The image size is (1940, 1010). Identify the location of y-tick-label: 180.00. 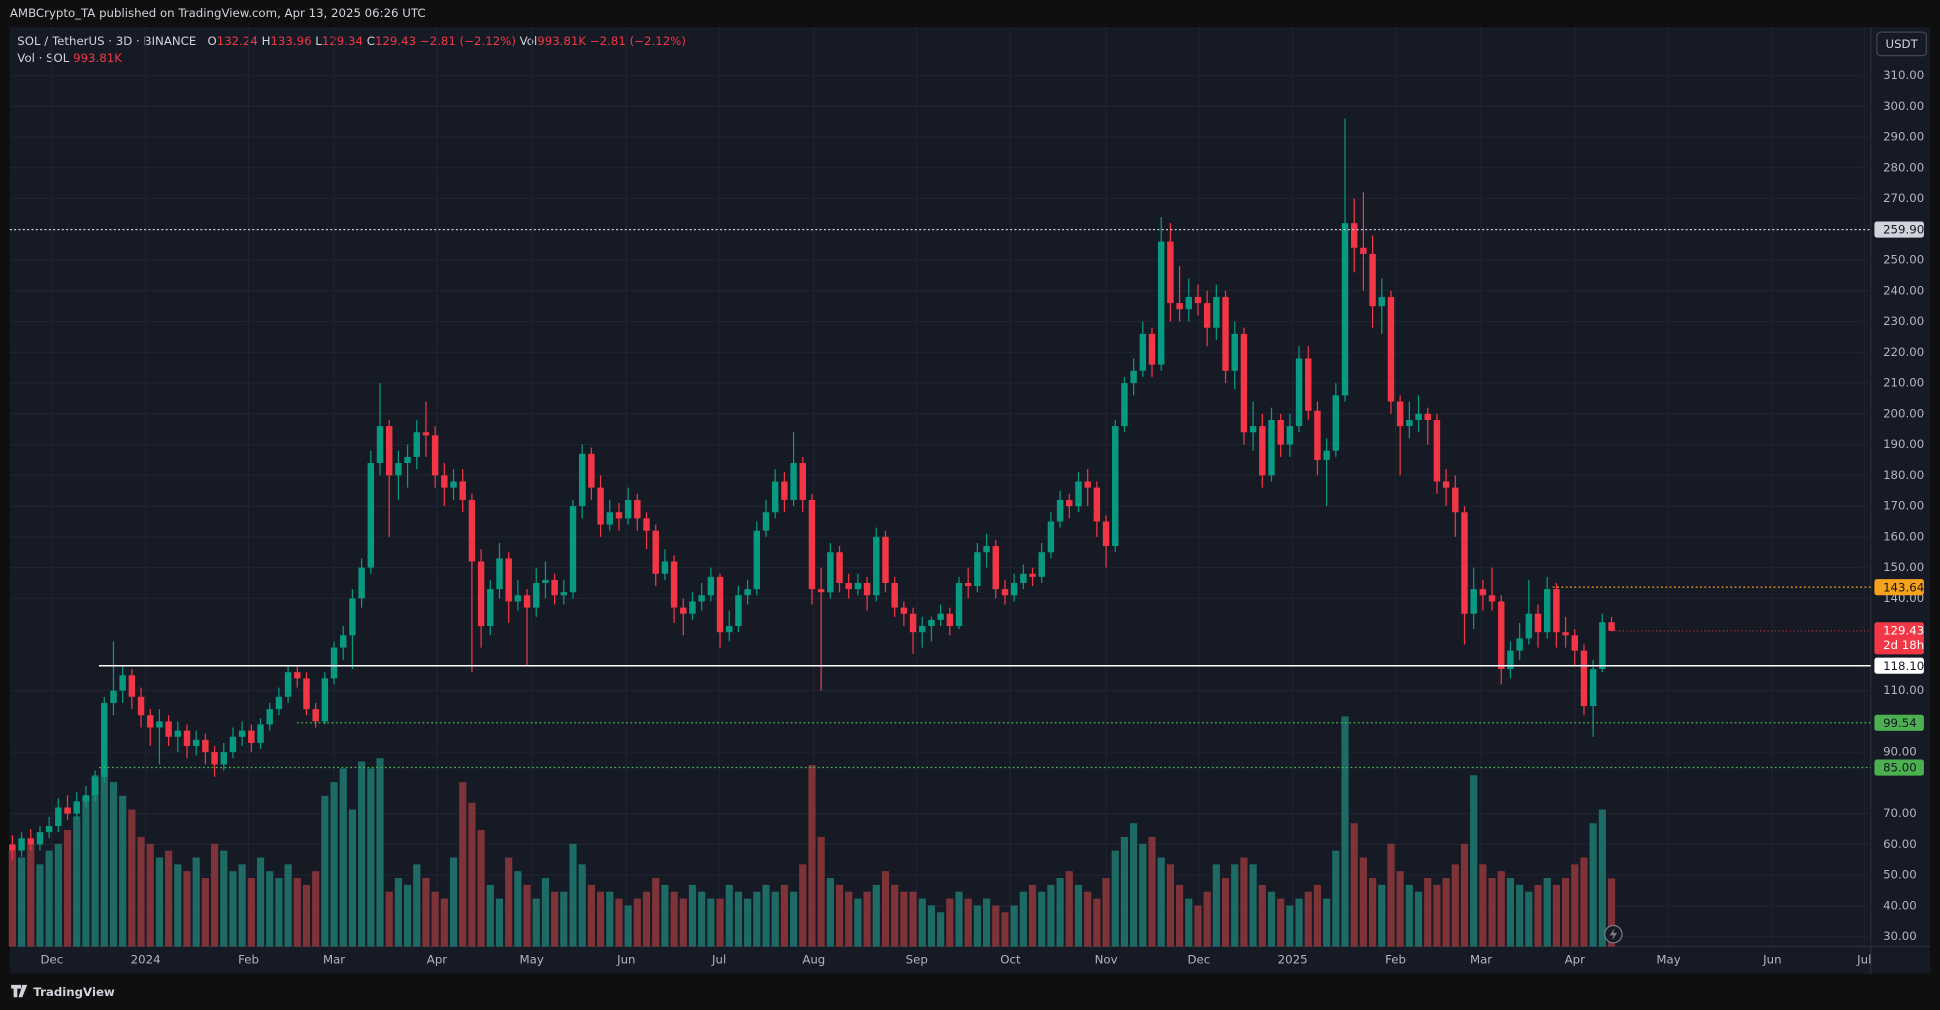
(1903, 475).